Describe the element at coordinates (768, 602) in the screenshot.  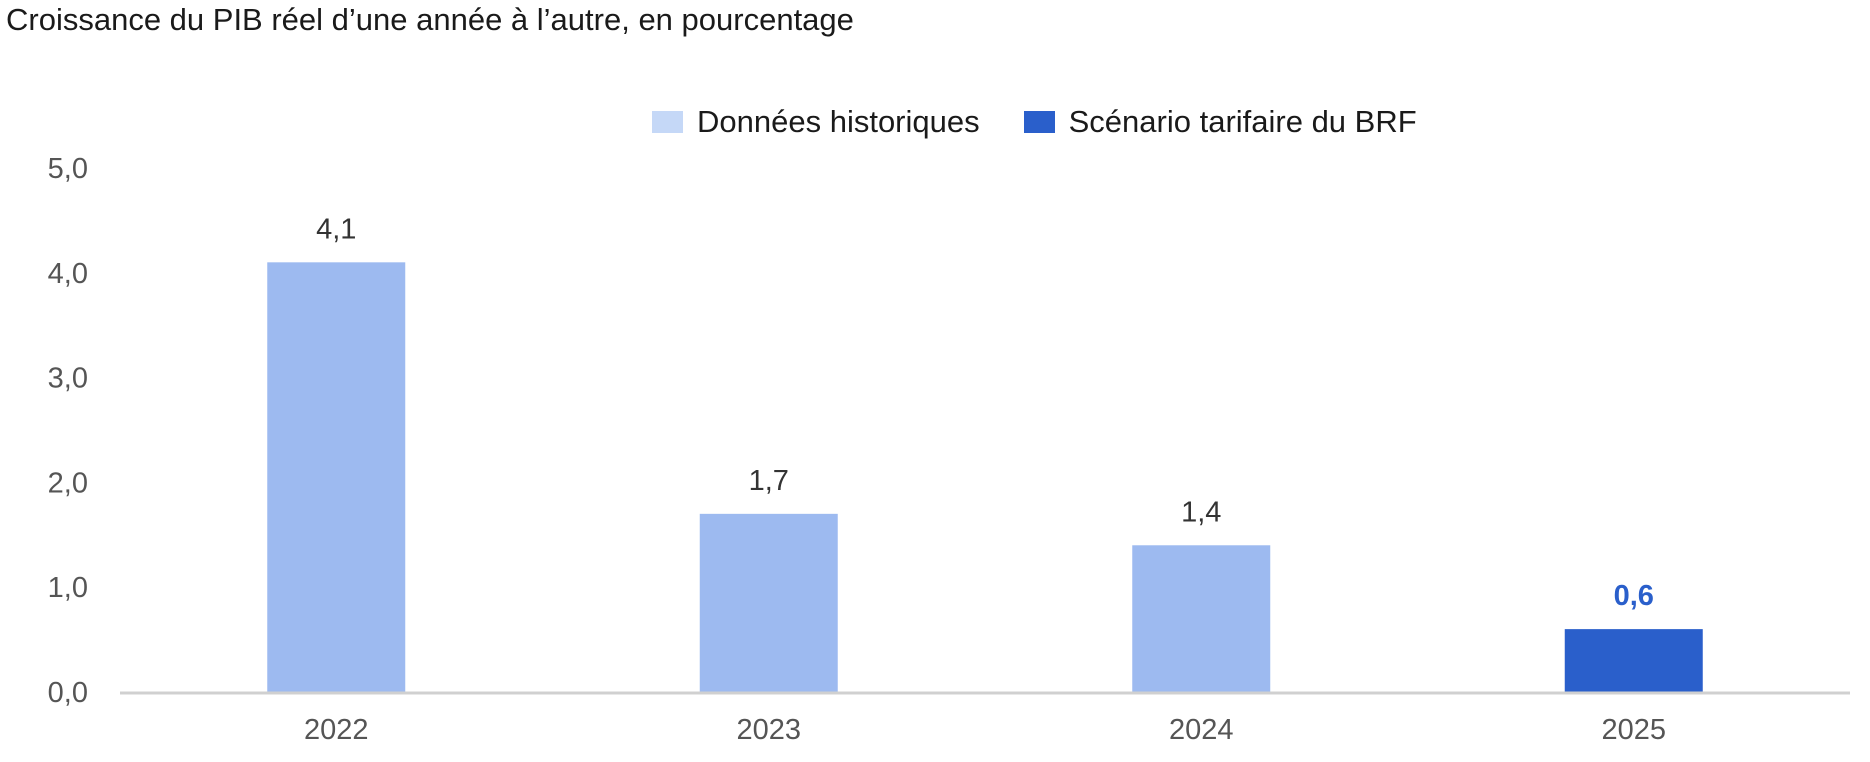
I see `bar-2023` at that location.